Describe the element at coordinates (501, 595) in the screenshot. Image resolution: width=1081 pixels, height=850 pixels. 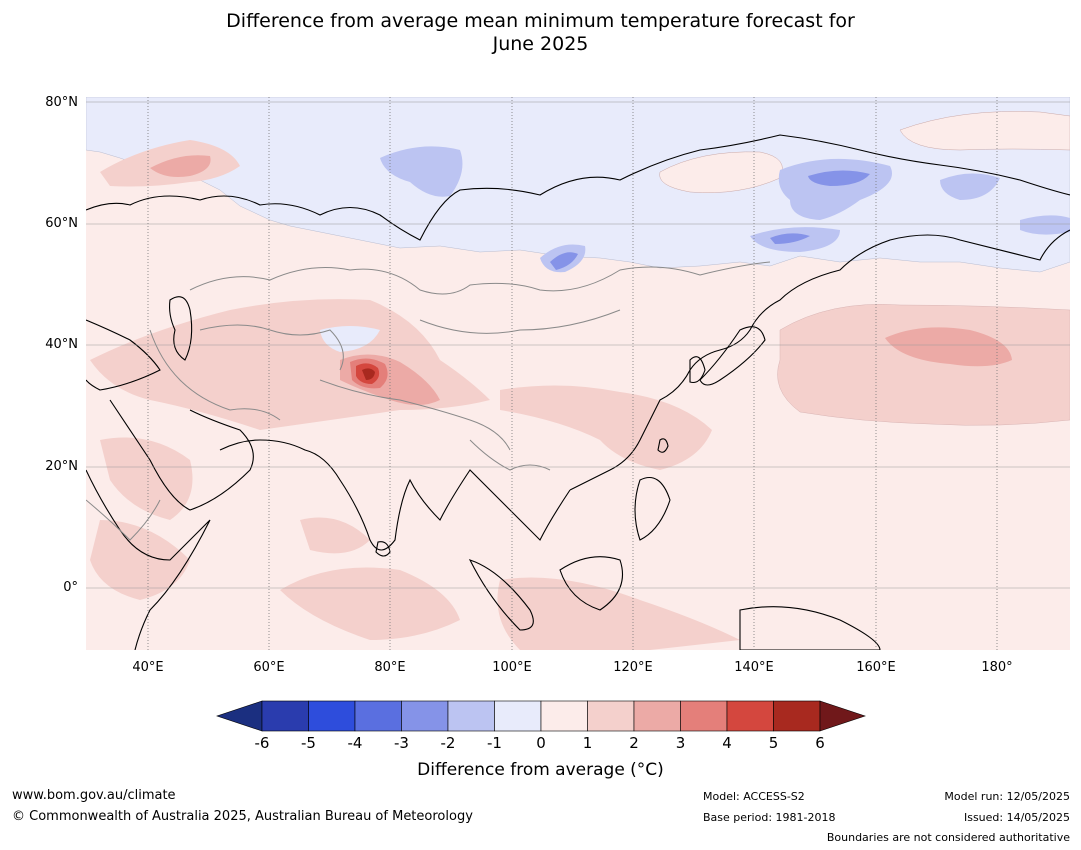
I see `coastline-sumatra` at that location.